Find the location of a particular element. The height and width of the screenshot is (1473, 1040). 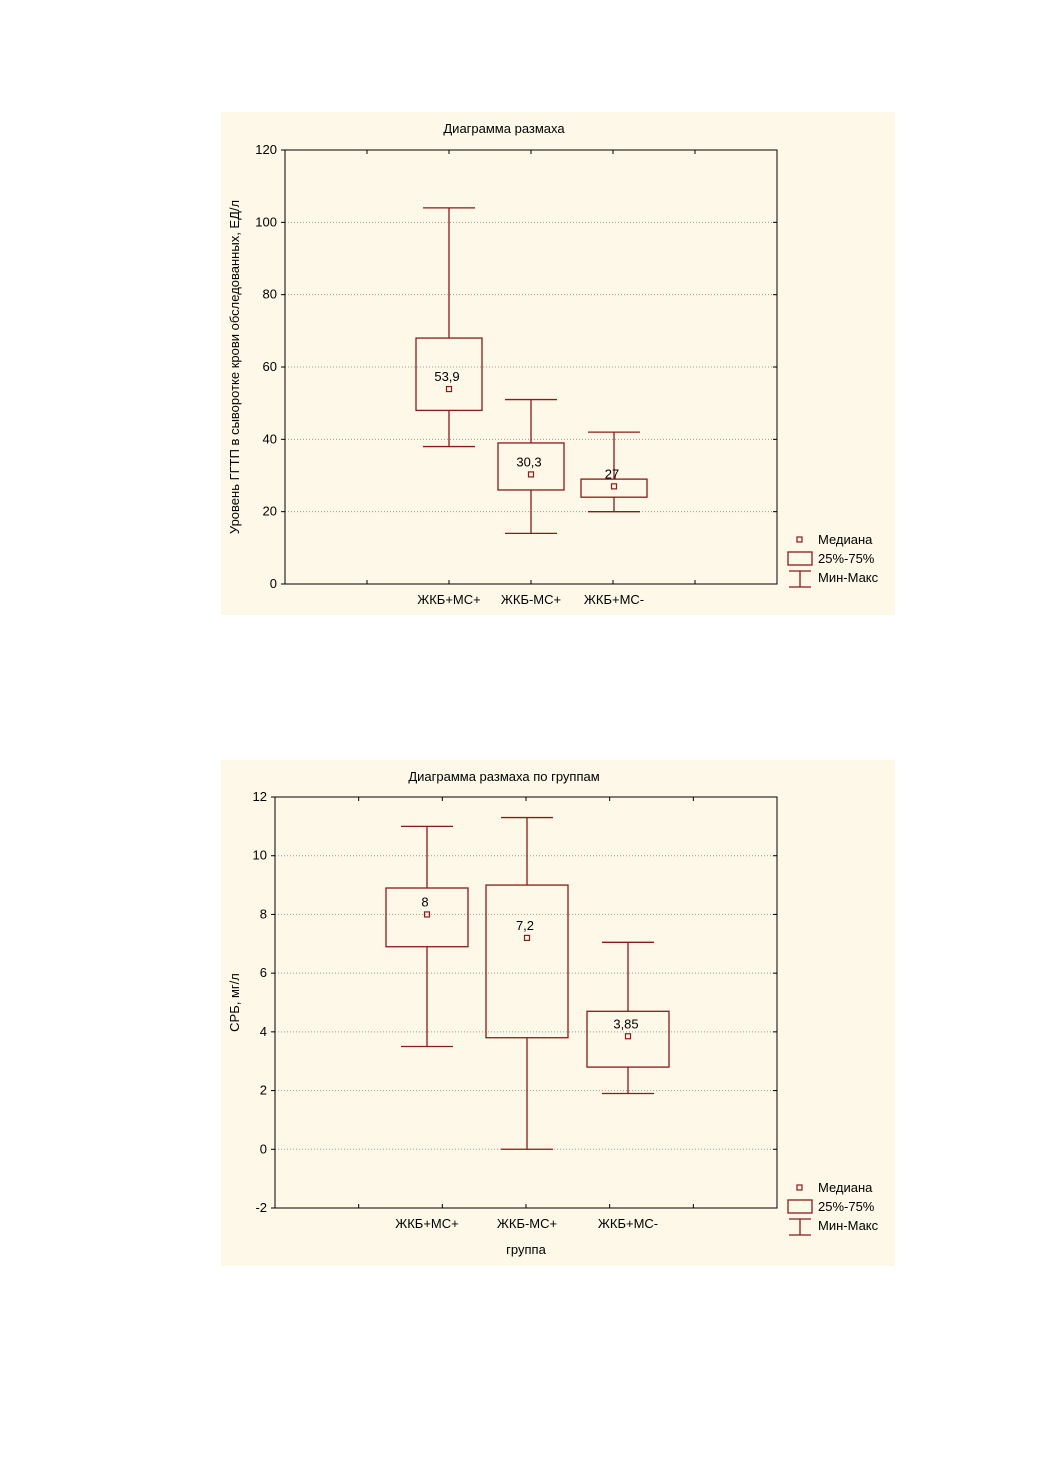

chart-title: Диаграмма размаха is located at coordinates (504, 128).